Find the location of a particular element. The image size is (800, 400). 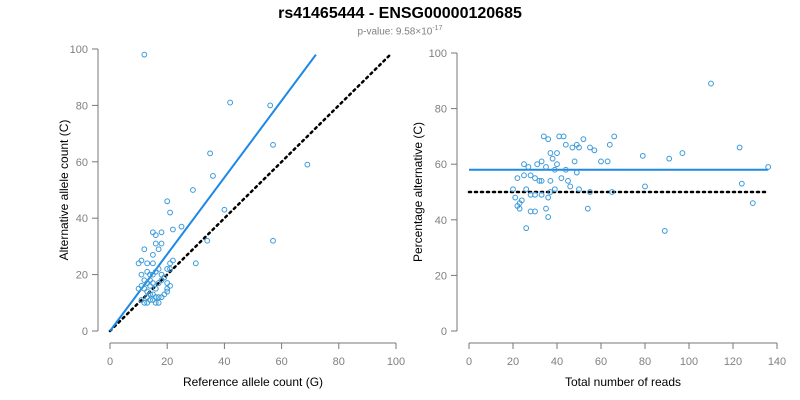

y-axis-label: Alternative allele count (C) is located at coordinates (64, 190).